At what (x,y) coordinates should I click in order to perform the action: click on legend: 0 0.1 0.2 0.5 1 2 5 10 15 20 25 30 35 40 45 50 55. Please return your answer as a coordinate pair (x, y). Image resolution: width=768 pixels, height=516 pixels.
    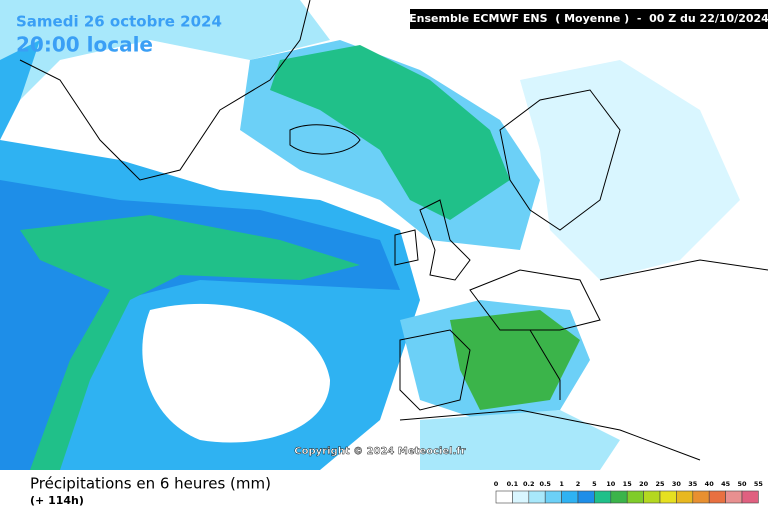
    Looking at the image, I should click on (629, 492).